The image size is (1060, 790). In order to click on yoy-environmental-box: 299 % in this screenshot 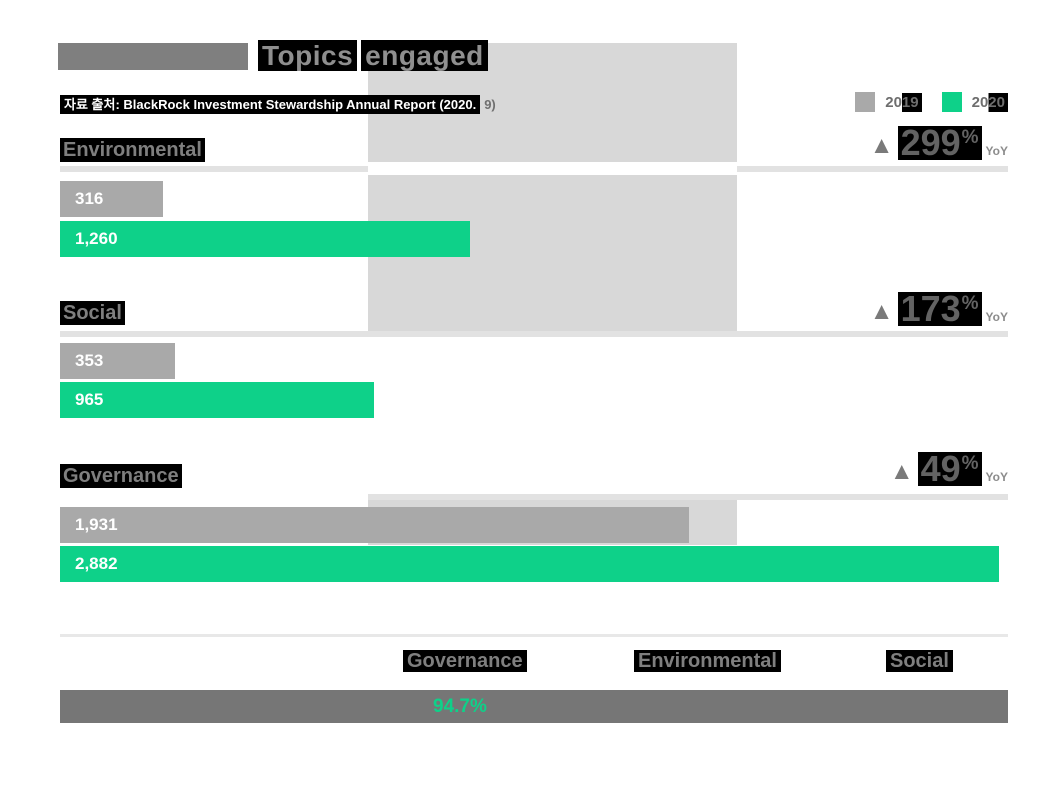, I will do `click(939, 142)`.